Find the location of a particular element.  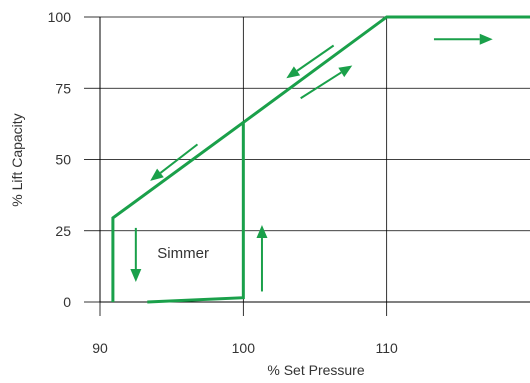

x-axis-label: % Set Pressure is located at coordinates (315, 370).